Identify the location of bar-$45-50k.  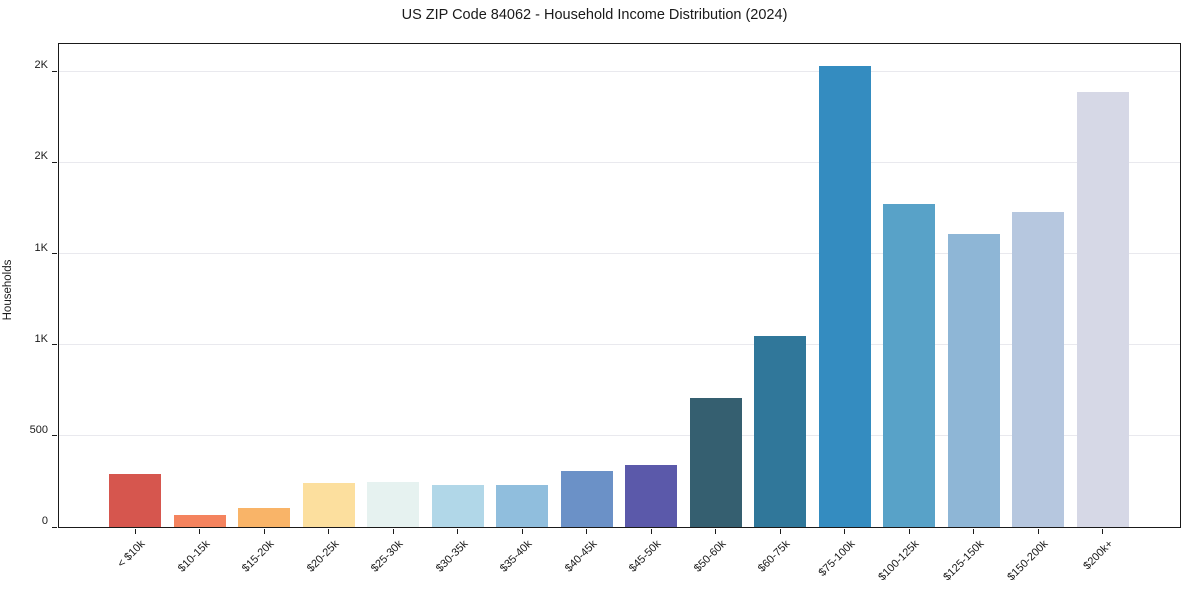
(651, 496).